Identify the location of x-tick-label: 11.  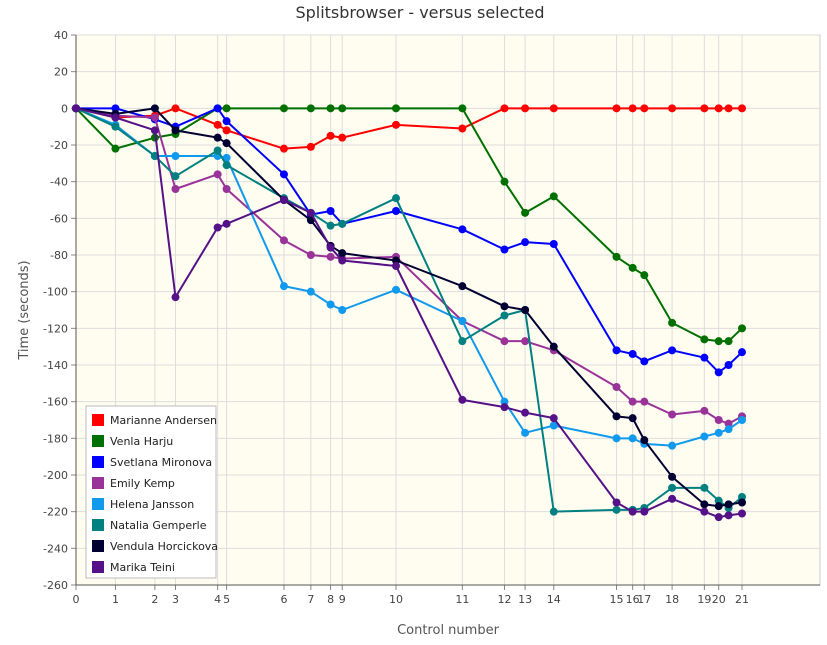
(462, 599).